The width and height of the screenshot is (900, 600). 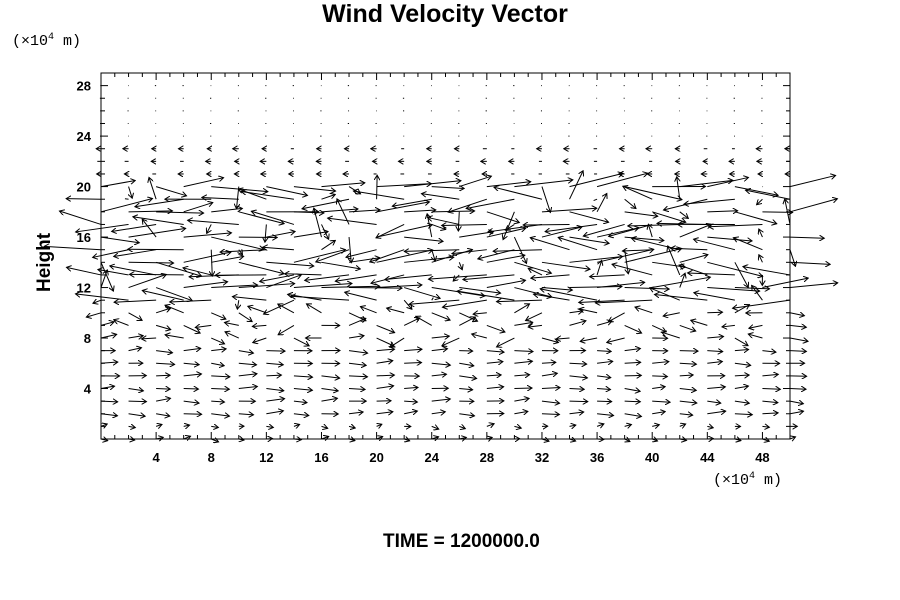 I want to click on x-tick-label: 28, so click(x=487, y=457).